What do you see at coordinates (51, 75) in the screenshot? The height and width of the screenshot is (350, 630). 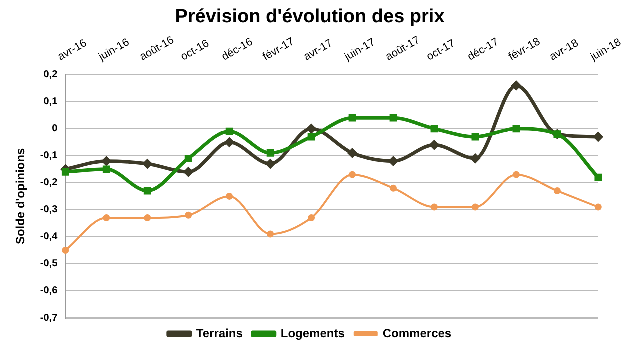 I see `y-tick-label: 0,2` at bounding box center [51, 75].